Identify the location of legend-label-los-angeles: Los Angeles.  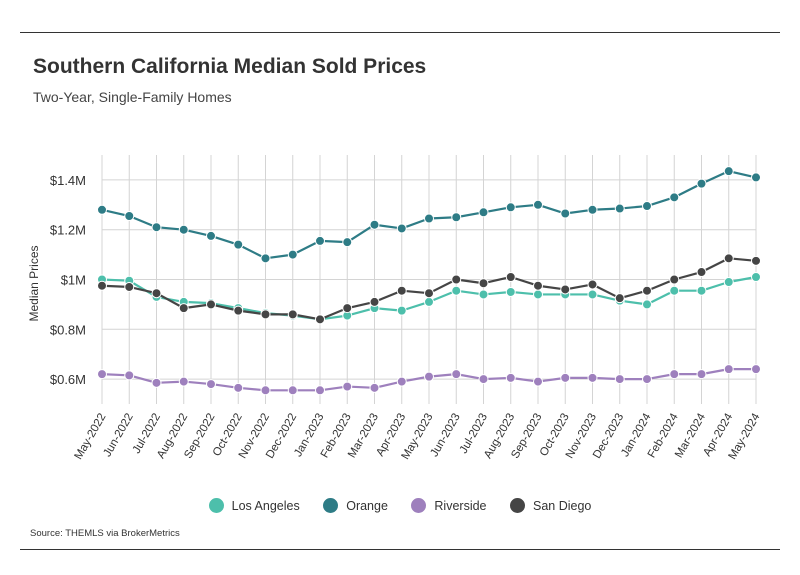
(265, 506).